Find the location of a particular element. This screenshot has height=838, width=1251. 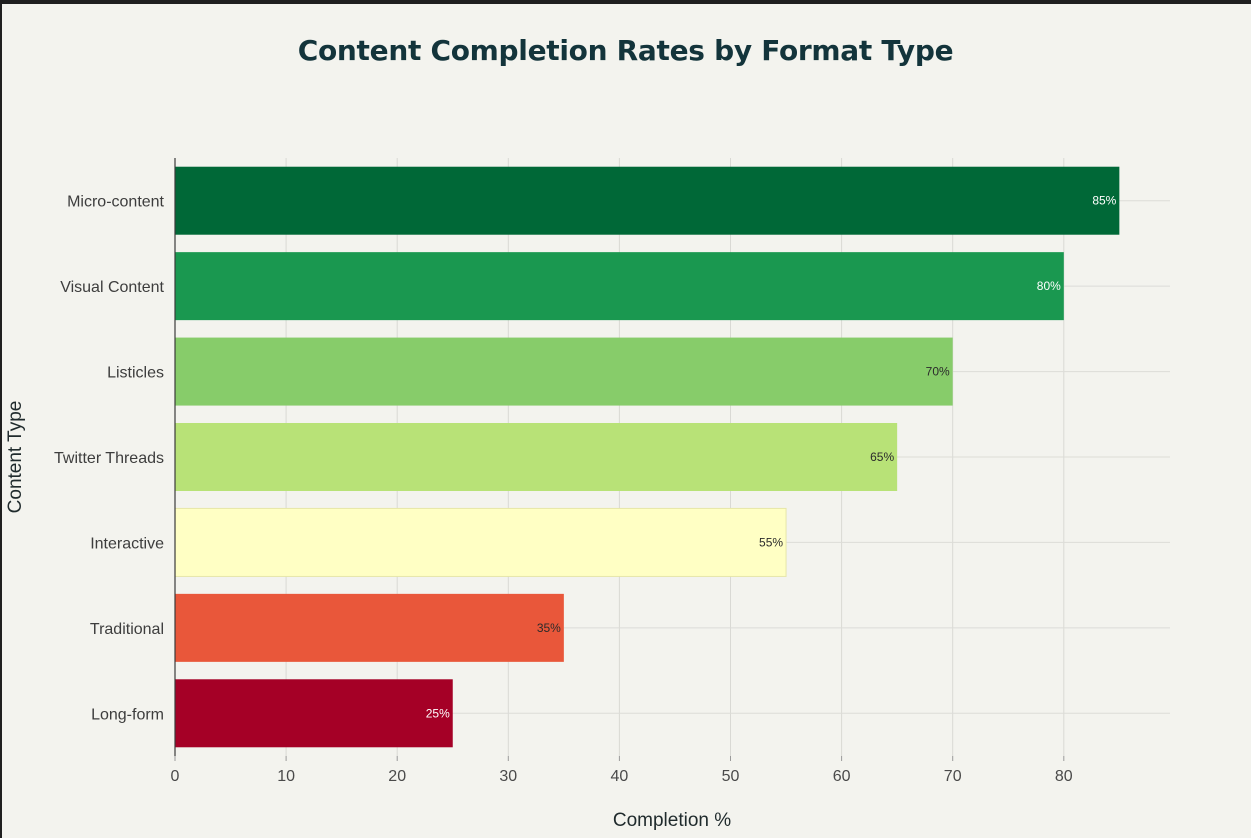

x-tick-label: 10 is located at coordinates (286, 776).